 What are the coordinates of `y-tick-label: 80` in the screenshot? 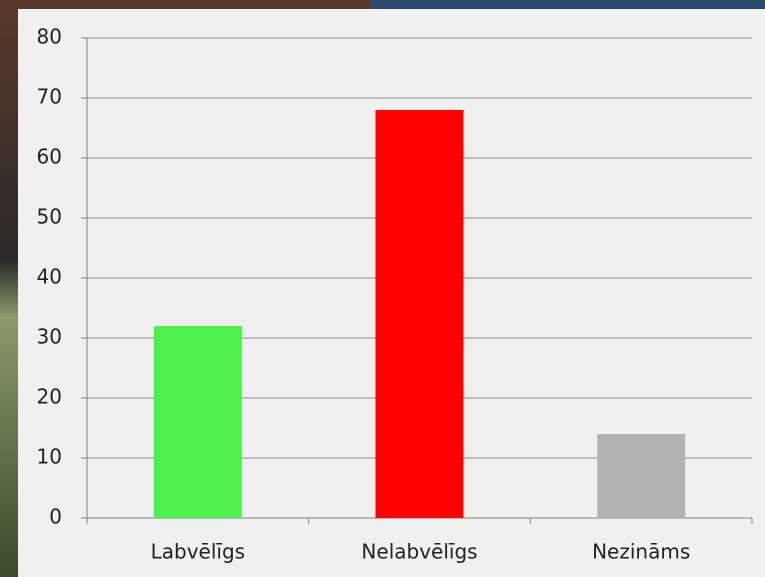 It's located at (49, 37).